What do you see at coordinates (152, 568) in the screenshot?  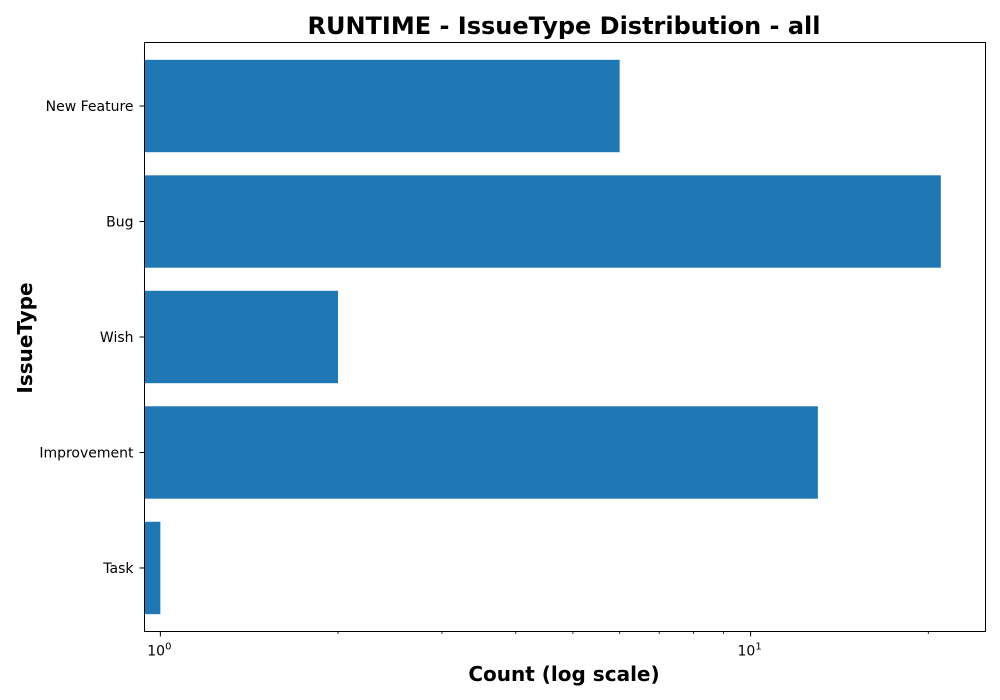 I see `bar-task` at bounding box center [152, 568].